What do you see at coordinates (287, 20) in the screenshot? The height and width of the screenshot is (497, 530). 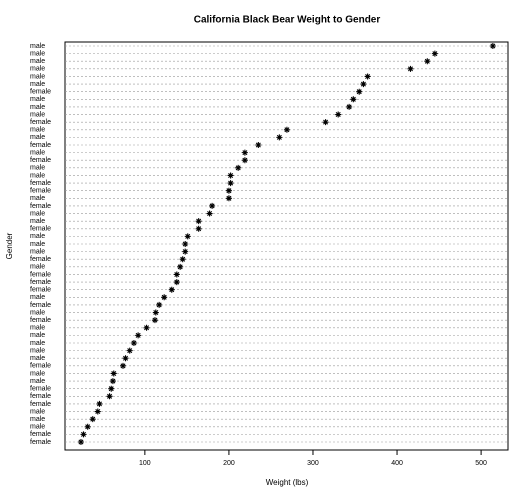 I see `chart-title: California Black Bear Weight to Gender` at bounding box center [287, 20].